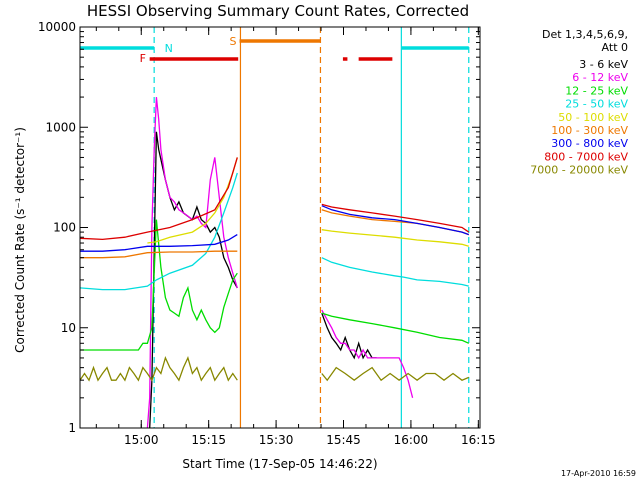  Describe the element at coordinates (143, 58) in the screenshot. I see `flag-label-F: F` at that location.